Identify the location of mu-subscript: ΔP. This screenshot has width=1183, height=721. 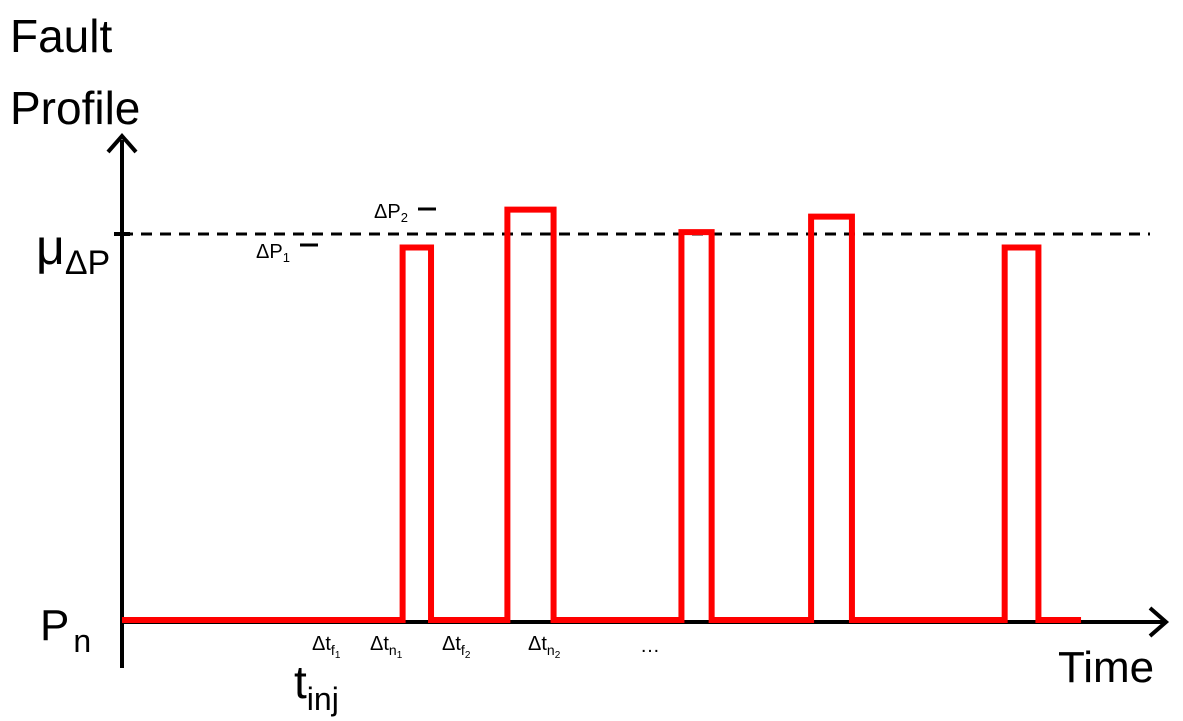
(87, 263).